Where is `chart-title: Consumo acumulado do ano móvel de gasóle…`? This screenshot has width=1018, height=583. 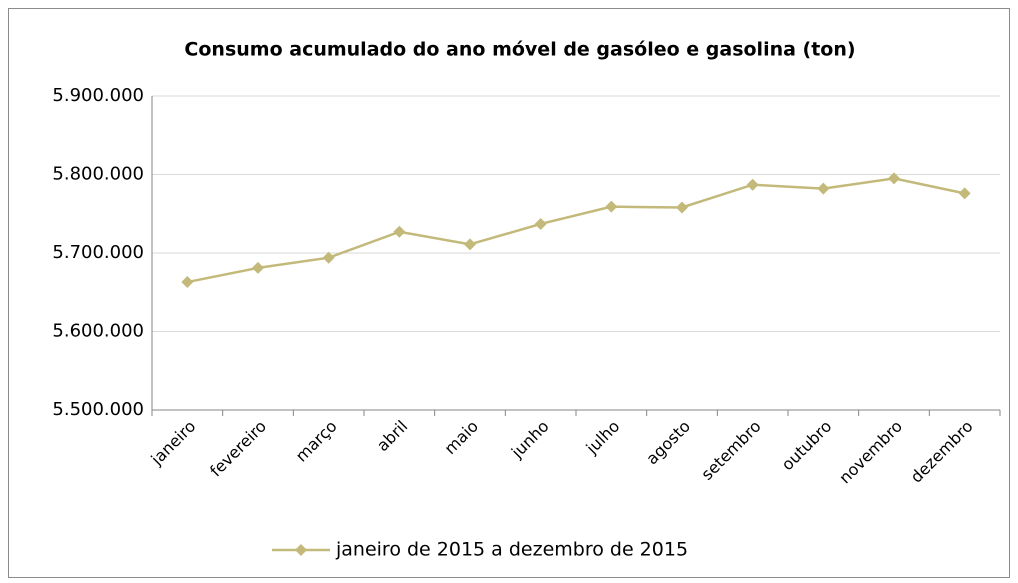
chart-title: Consumo acumulado do ano móvel de gasóle… is located at coordinates (519, 50).